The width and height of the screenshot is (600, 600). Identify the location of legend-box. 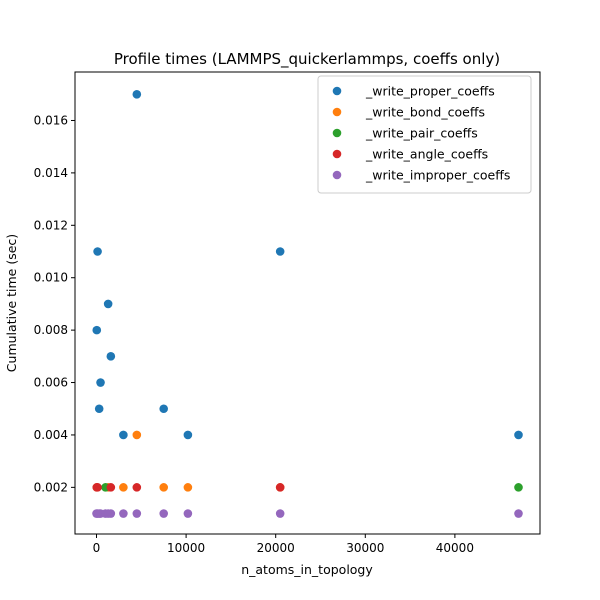
(424, 134).